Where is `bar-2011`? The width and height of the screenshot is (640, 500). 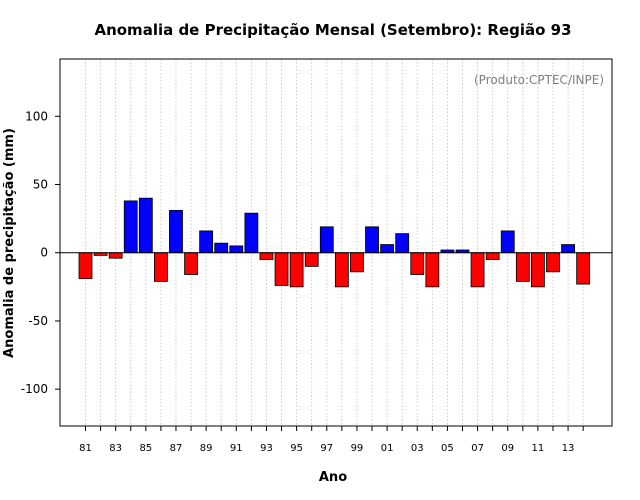 bar-2011 is located at coordinates (538, 270).